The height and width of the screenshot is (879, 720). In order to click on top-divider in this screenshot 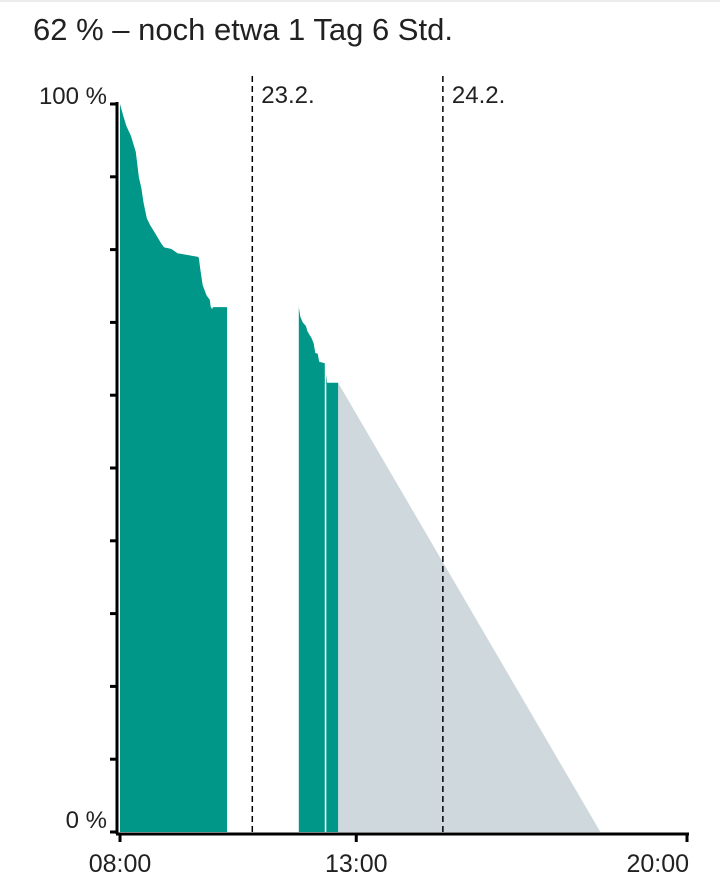, I will do `click(360, 1)`.